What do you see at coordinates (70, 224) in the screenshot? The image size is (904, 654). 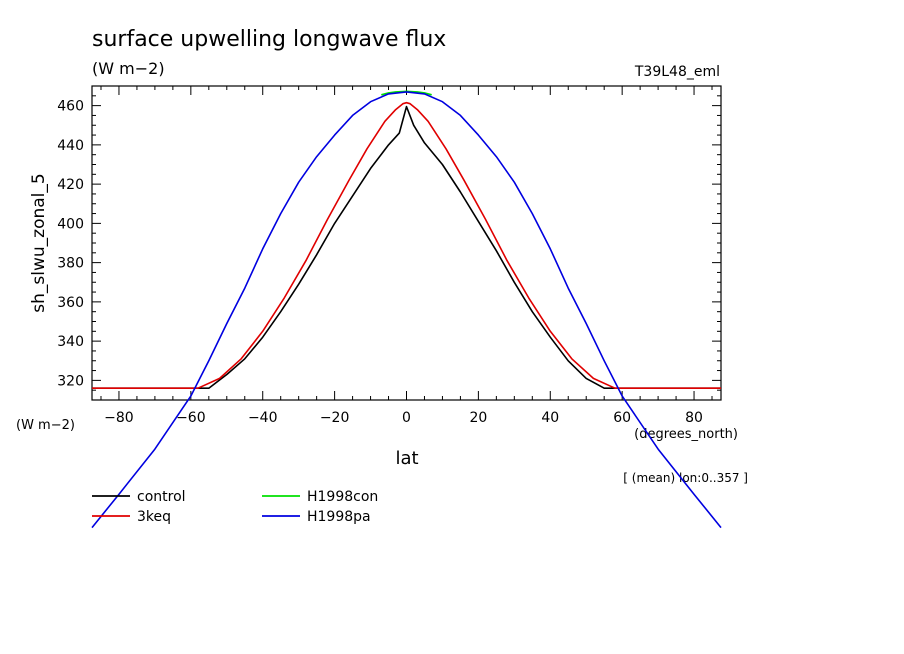 I see `y-tick-label: 400` at bounding box center [70, 224].